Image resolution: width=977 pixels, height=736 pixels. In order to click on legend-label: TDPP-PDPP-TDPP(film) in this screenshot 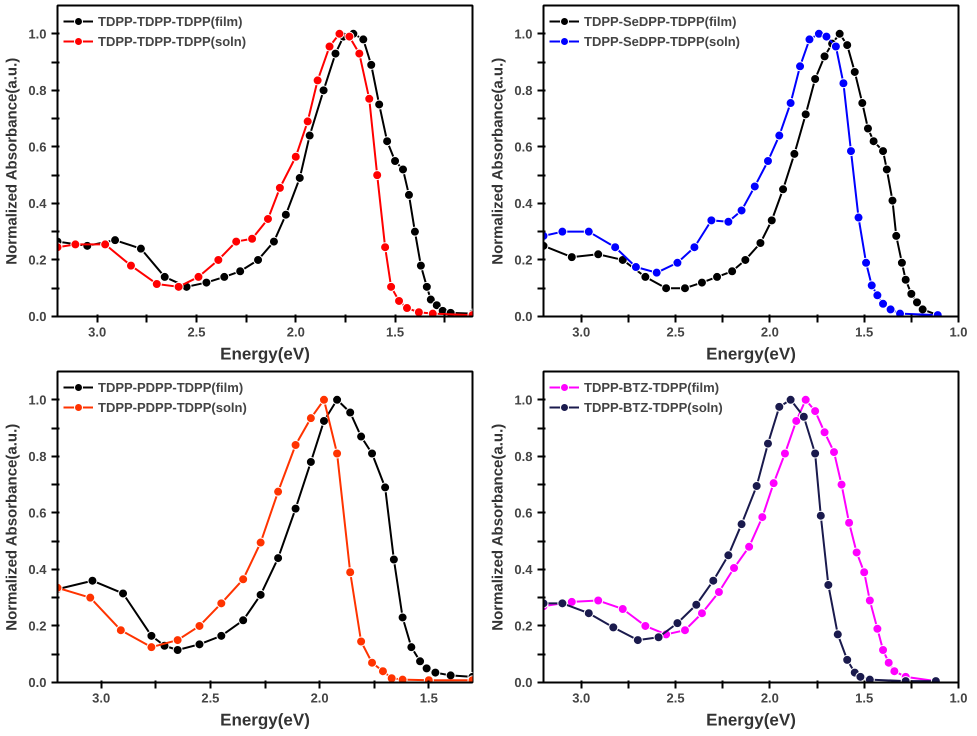, I will do `click(171, 387)`.